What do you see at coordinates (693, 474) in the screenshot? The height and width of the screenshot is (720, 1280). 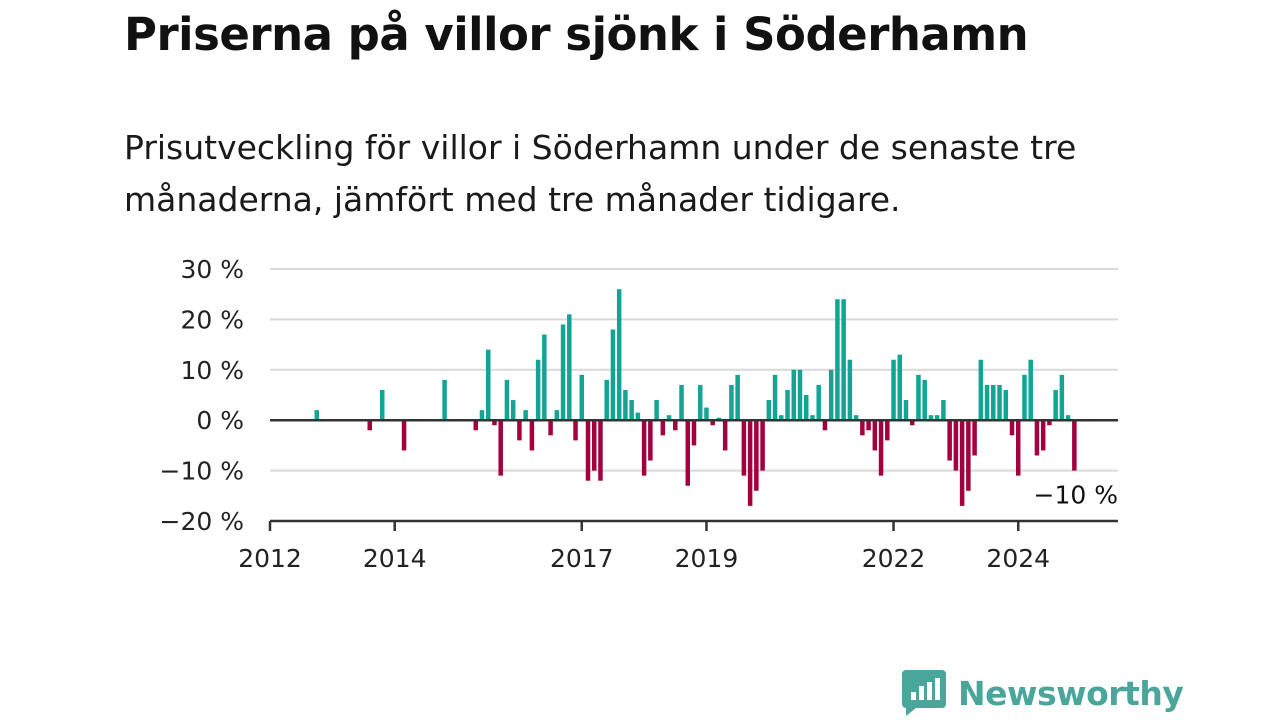 I see `axes` at bounding box center [693, 474].